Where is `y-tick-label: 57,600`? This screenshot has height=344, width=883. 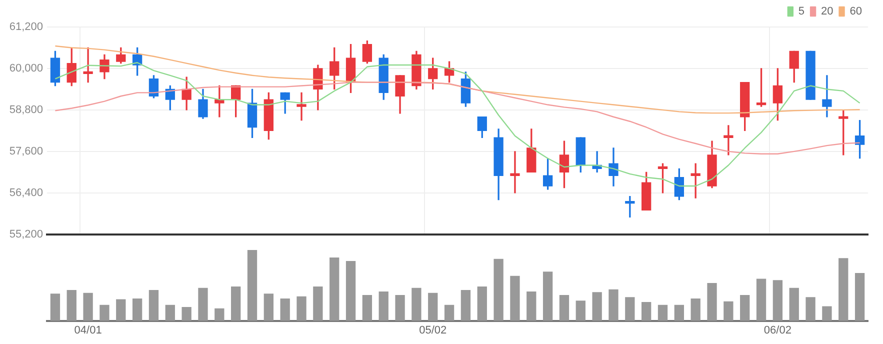
y-tick-label: 57,600 is located at coordinates (26, 151).